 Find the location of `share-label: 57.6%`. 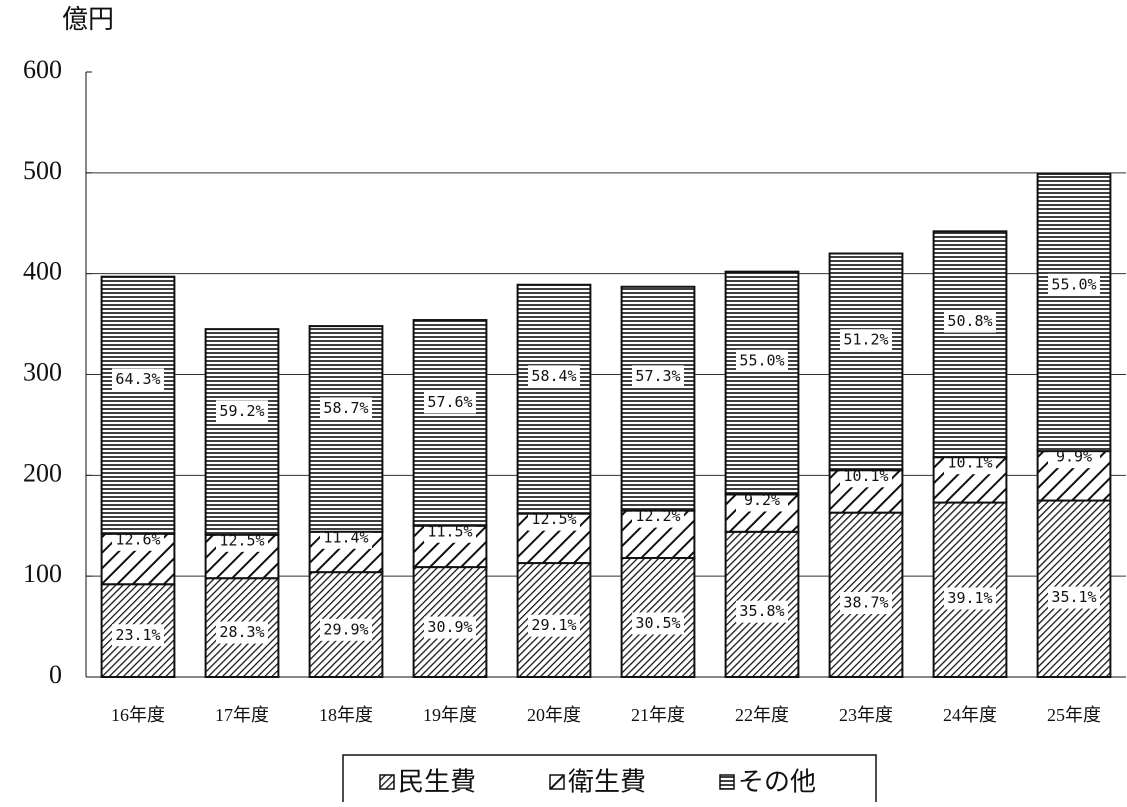

share-label: 57.6% is located at coordinates (449, 402).